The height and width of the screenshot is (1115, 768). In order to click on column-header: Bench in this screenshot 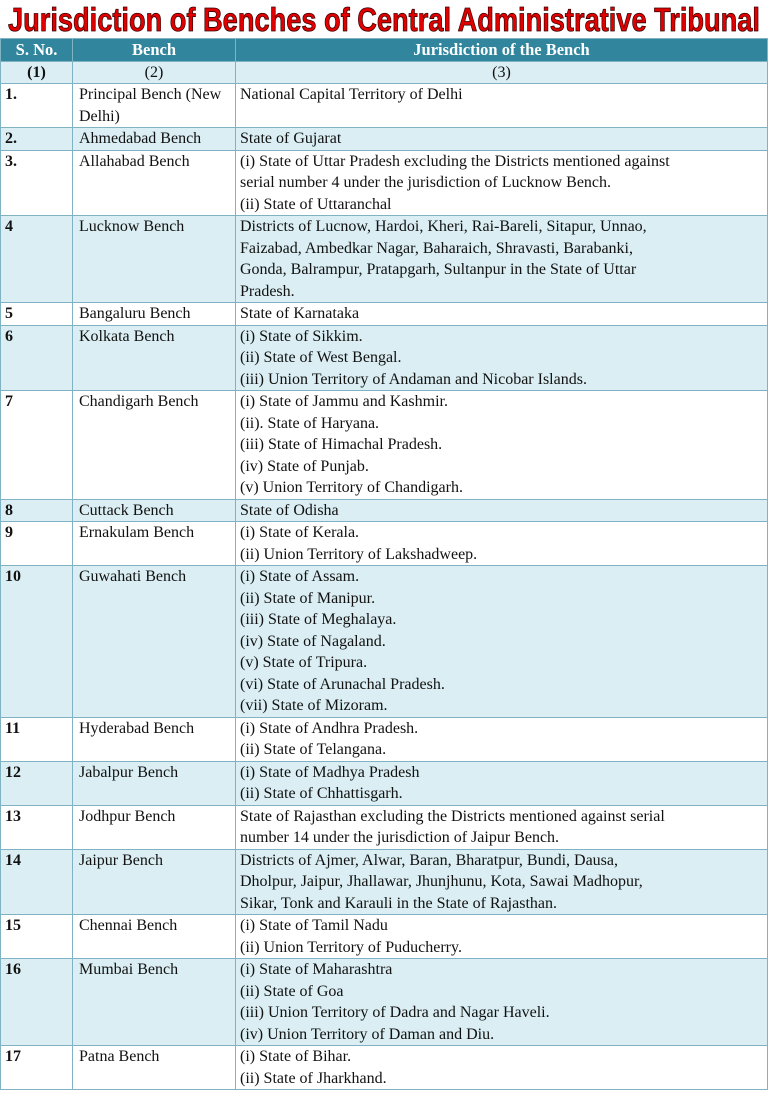, I will do `click(154, 50)`.